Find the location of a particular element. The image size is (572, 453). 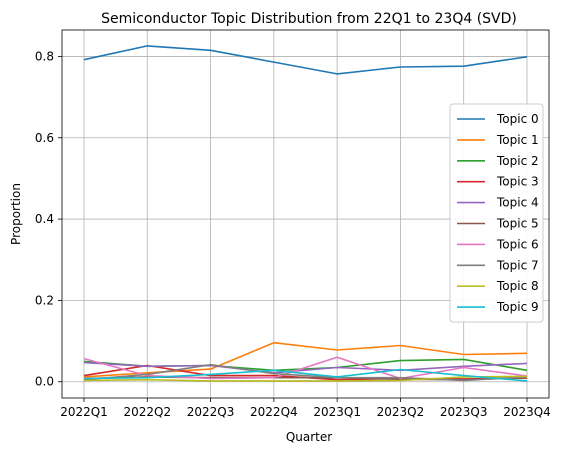

legend-label: Topic 1 is located at coordinates (517, 140).